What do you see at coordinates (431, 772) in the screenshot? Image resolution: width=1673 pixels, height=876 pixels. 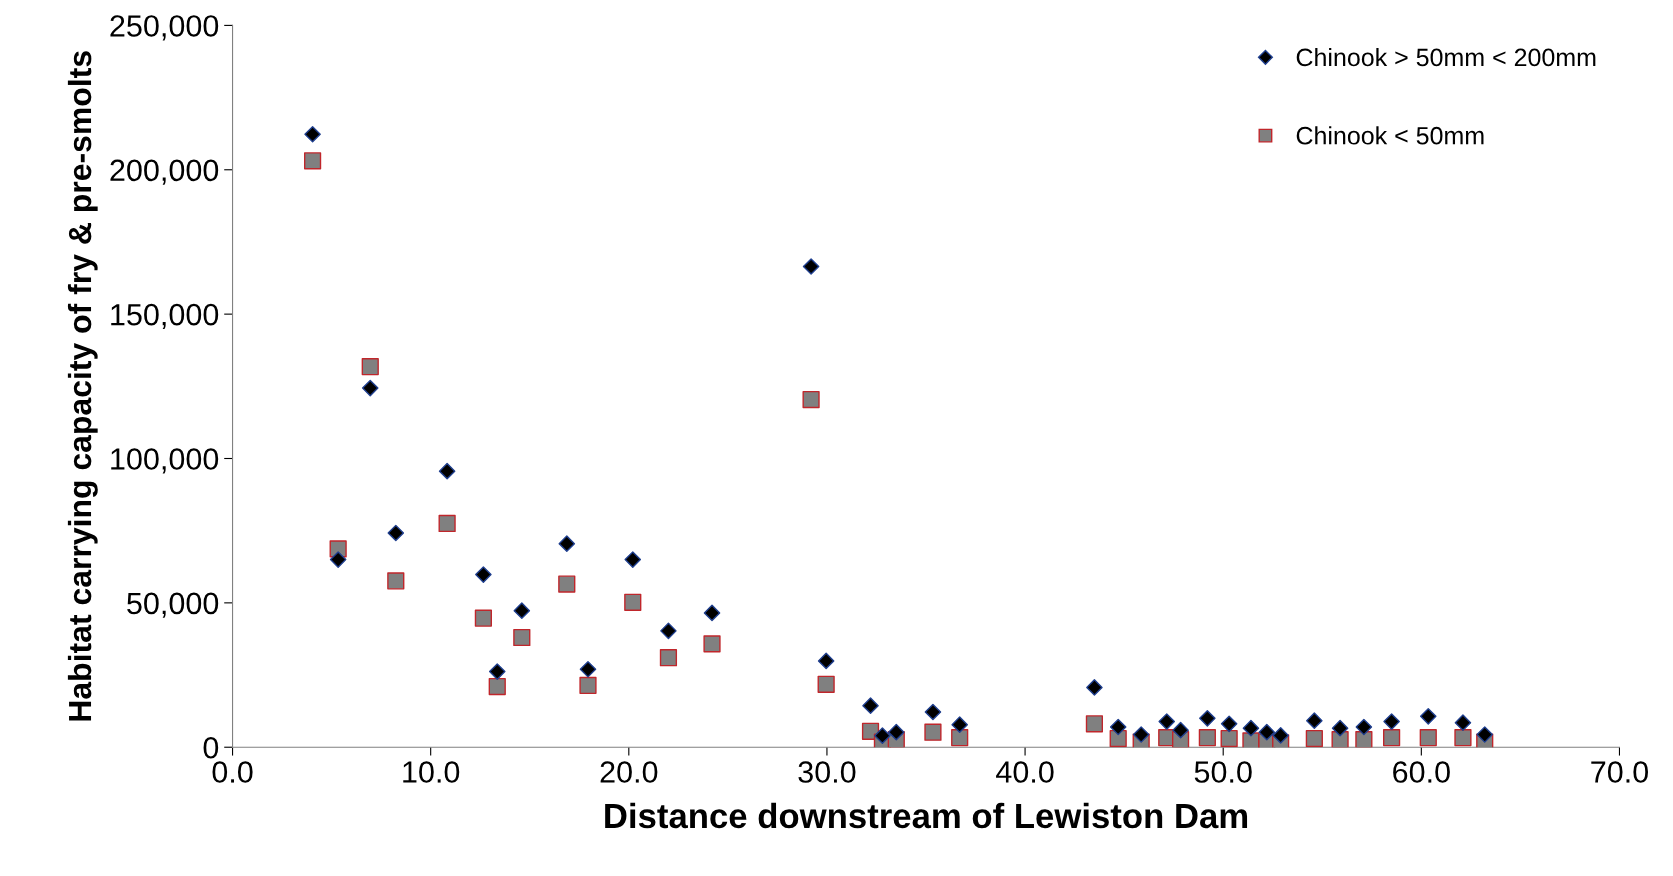 I see `x-tick-label: 10.0` at bounding box center [431, 772].